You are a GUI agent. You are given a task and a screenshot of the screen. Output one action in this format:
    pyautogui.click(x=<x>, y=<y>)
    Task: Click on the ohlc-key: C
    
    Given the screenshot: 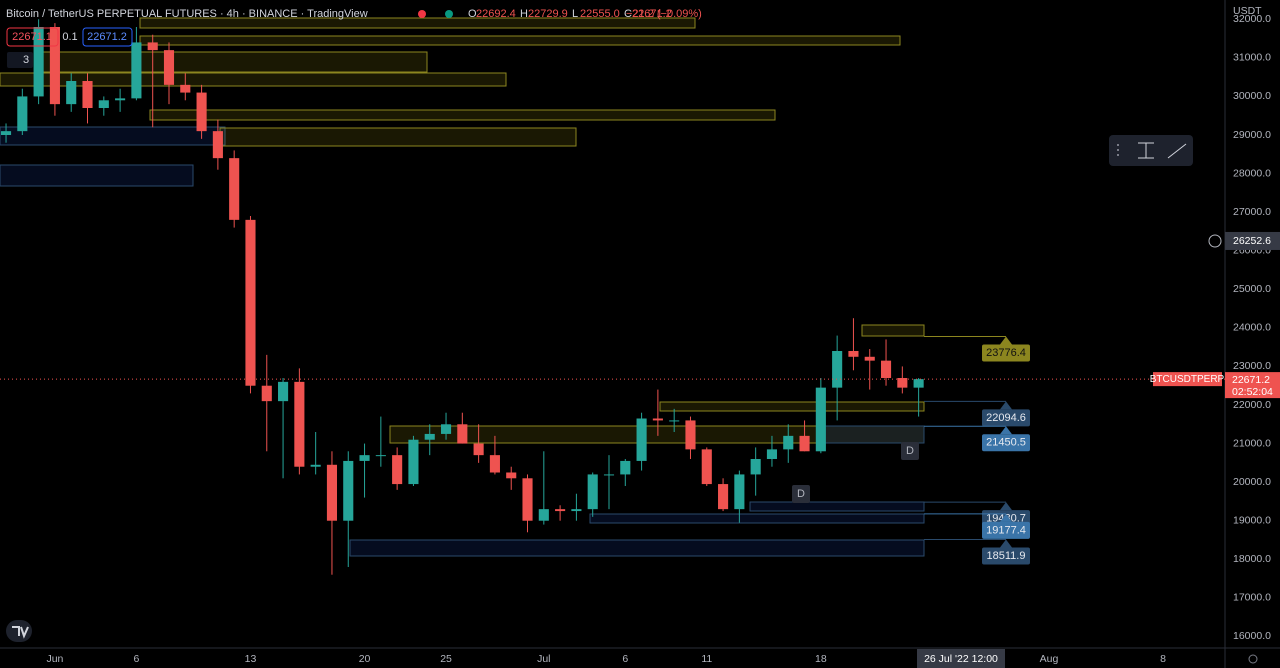 What is the action you would take?
    pyautogui.click(x=628, y=14)
    